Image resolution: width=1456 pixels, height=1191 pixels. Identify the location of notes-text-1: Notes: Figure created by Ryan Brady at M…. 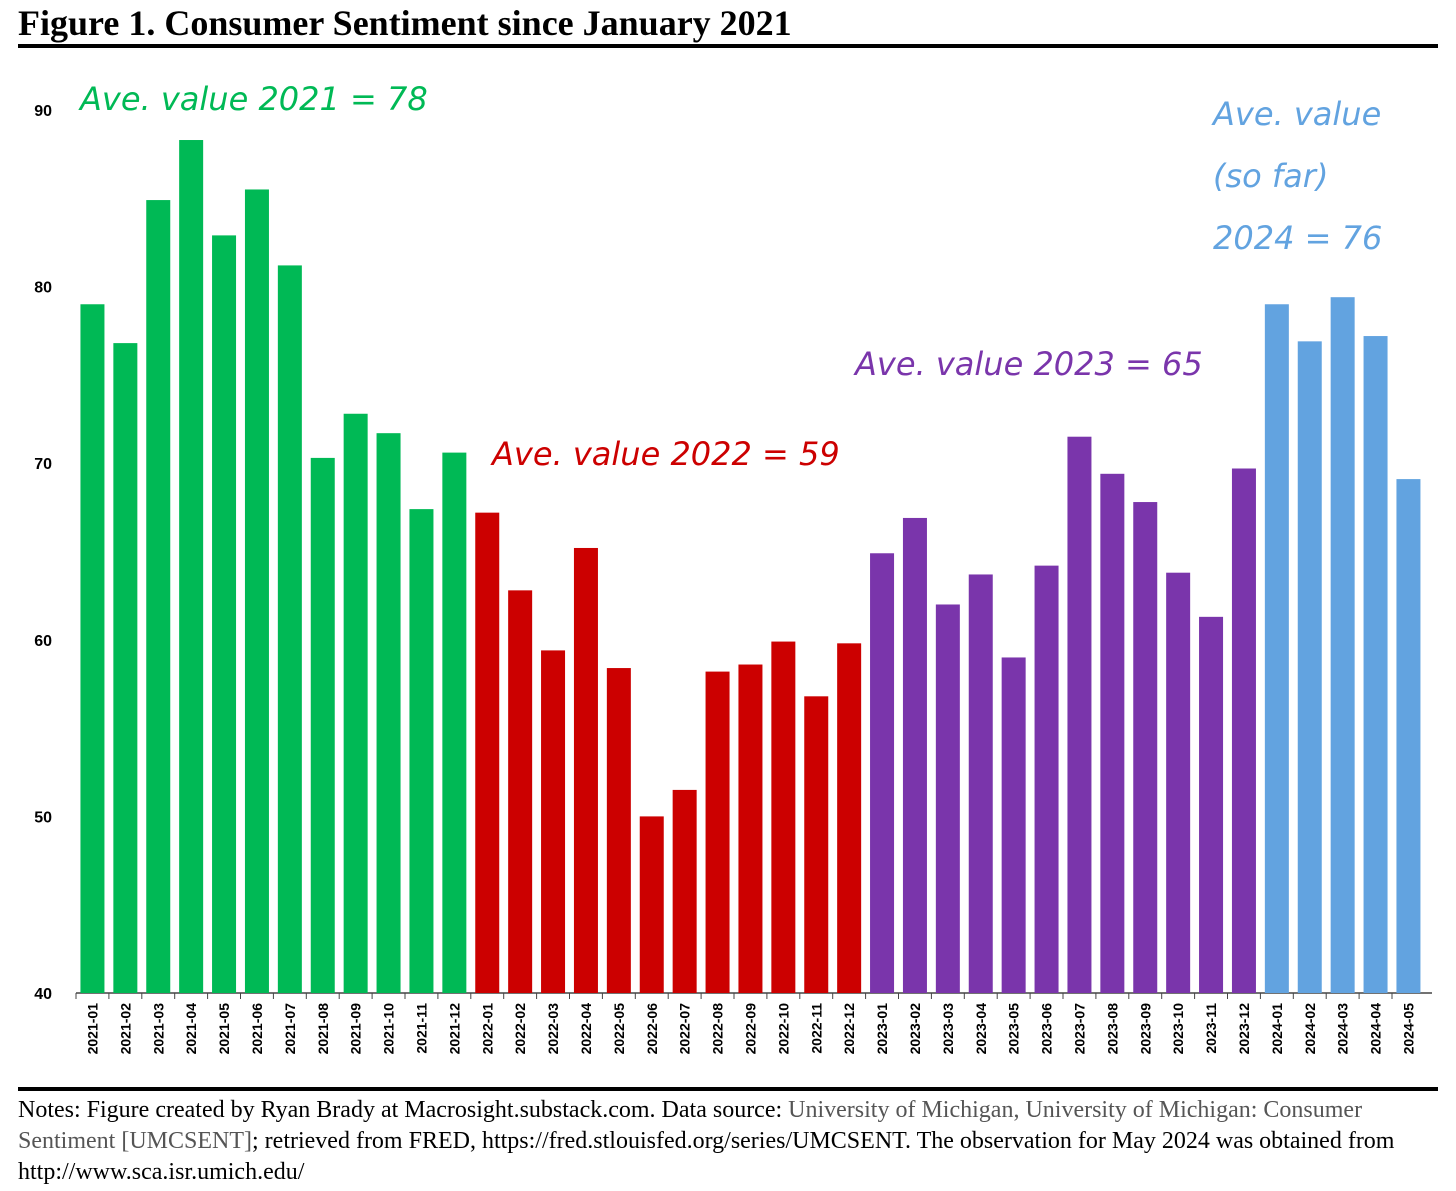
(403, 1110).